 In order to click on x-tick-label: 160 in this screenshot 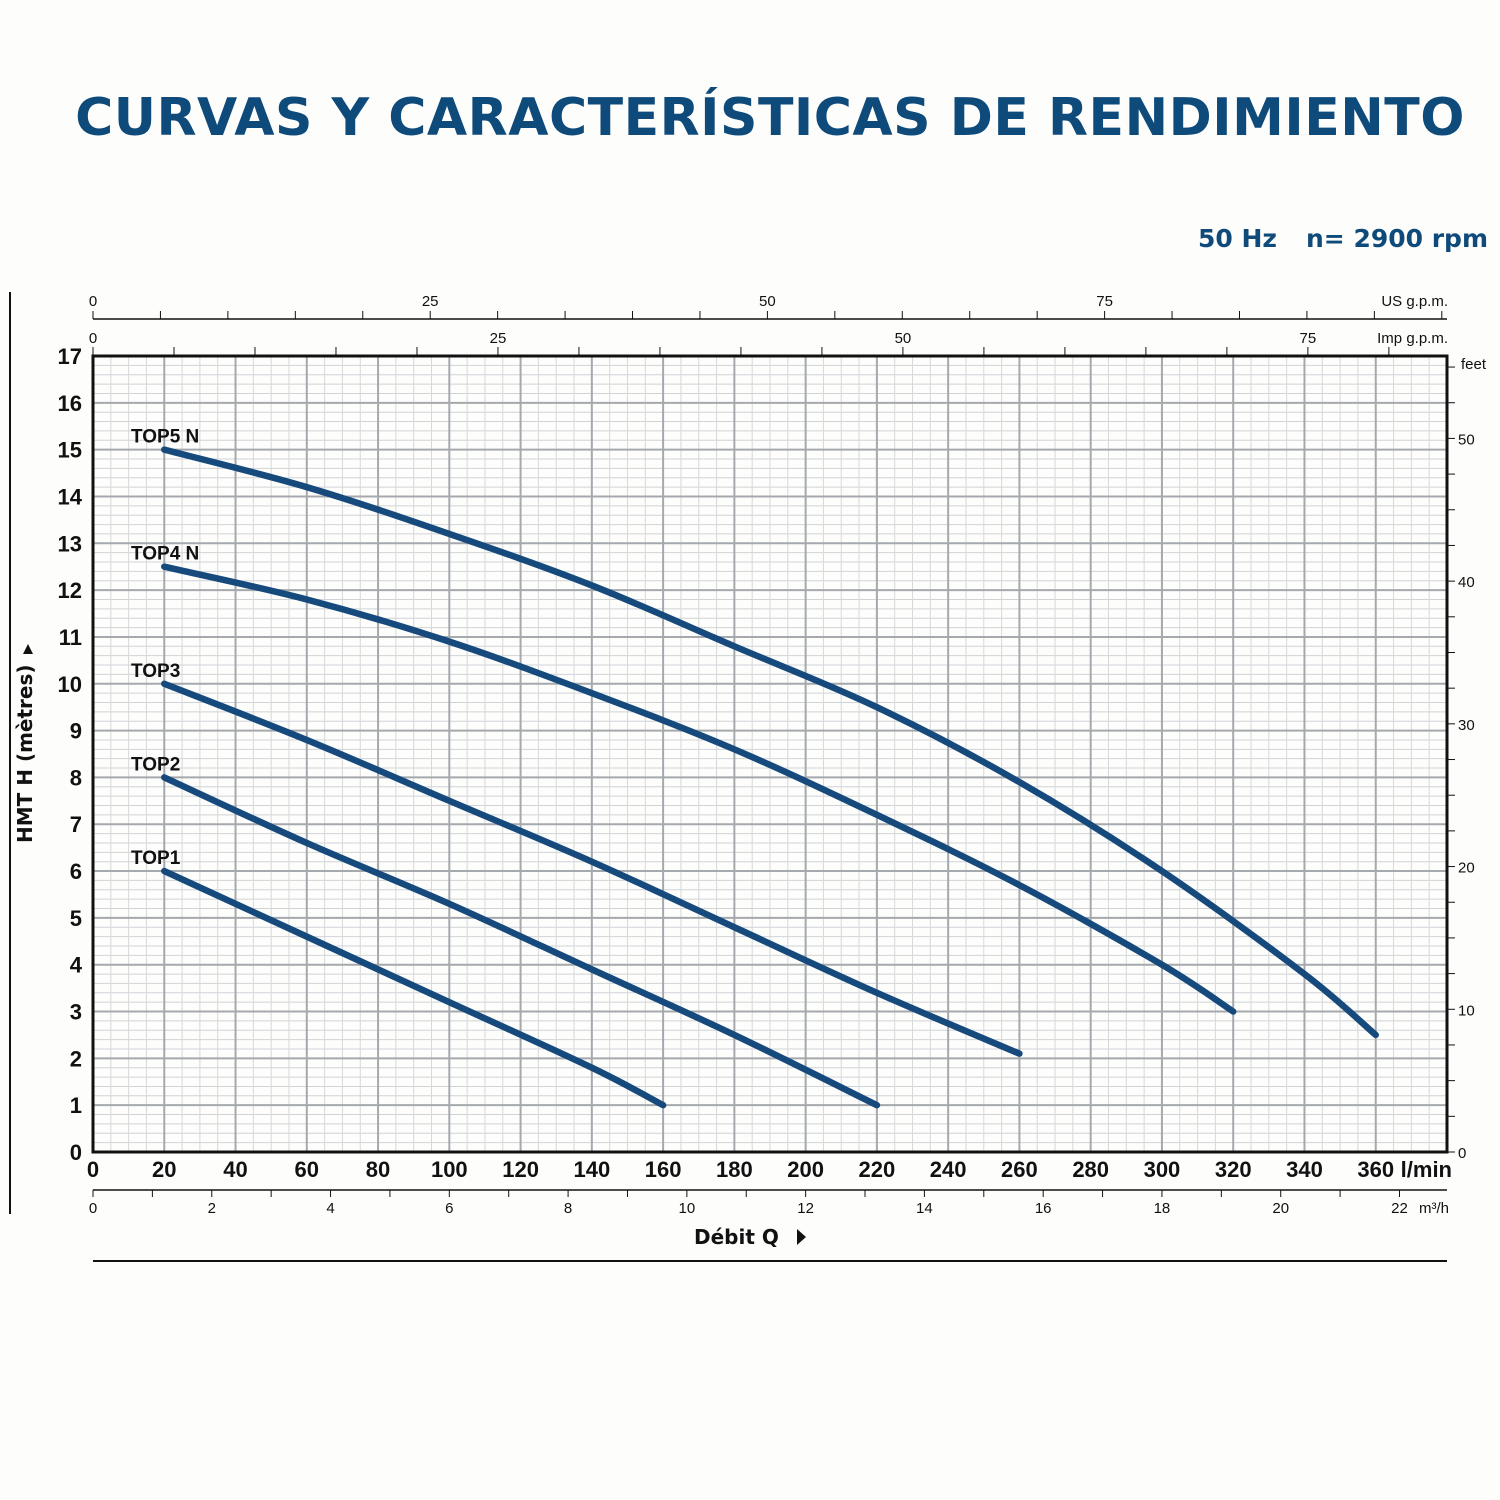, I will do `click(663, 1169)`.